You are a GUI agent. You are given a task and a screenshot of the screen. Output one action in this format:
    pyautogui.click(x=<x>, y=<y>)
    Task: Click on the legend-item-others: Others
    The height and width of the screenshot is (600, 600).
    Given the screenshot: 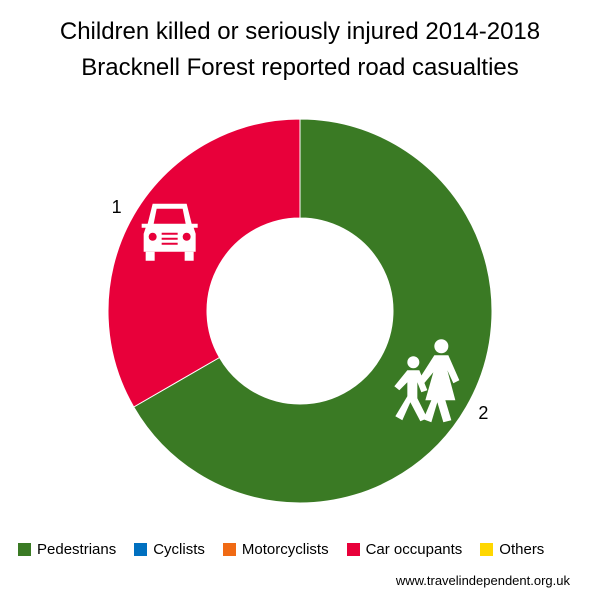 What is the action you would take?
    pyautogui.click(x=512, y=549)
    